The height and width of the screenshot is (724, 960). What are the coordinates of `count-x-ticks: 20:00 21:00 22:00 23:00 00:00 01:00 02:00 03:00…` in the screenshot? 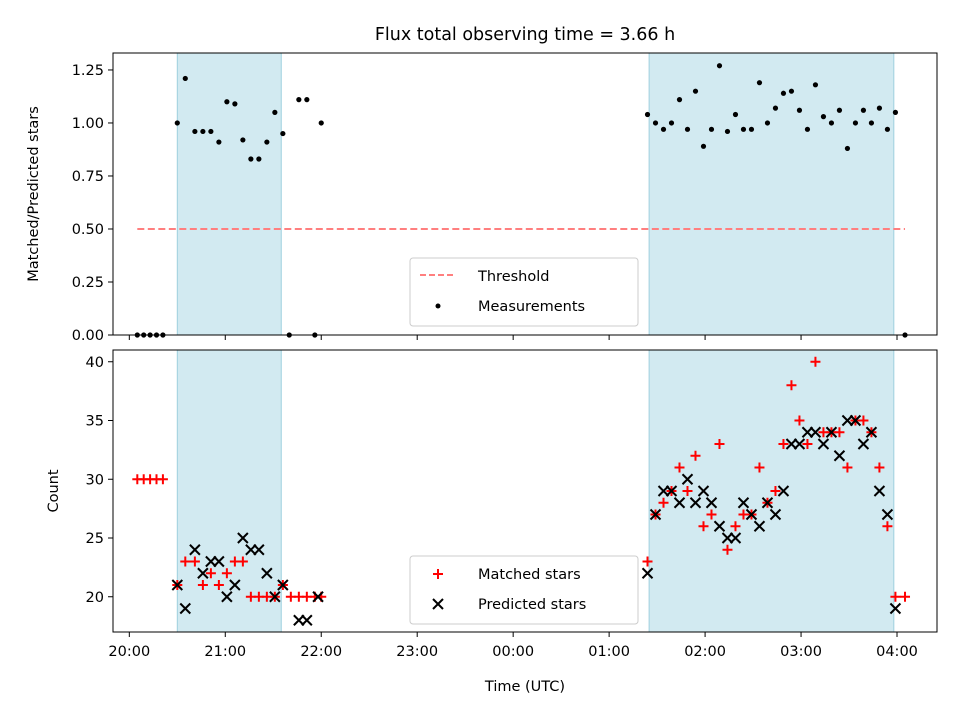 It's located at (513, 646).